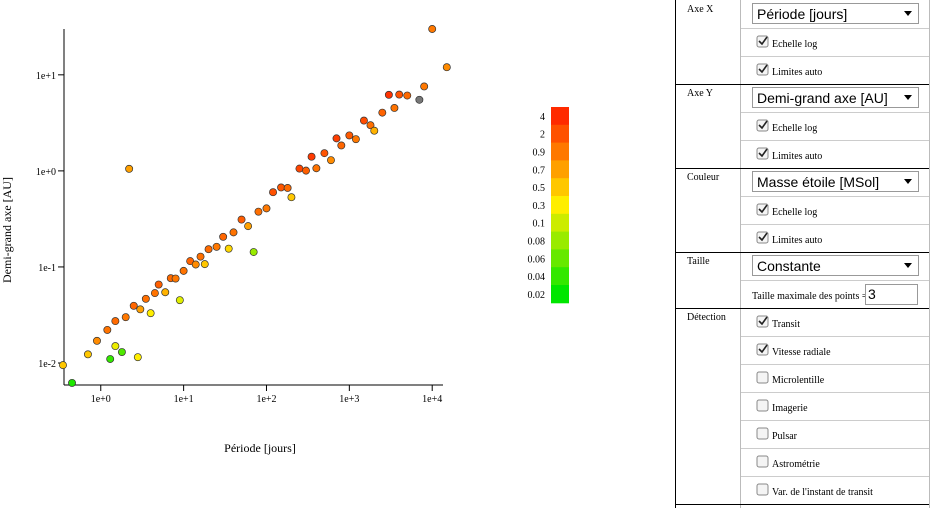  Describe the element at coordinates (349, 399) in the screenshot. I see `x-tick-label: 1e+3` at that location.